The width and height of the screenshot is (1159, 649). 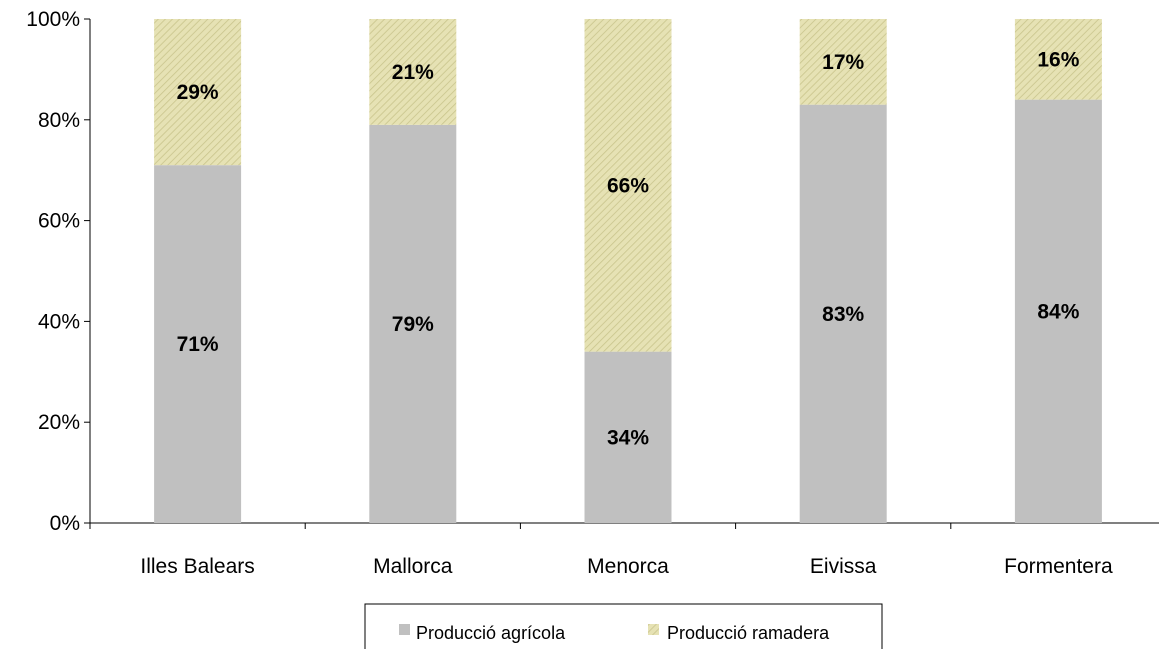 I want to click on x-tick-label: Mallorca, so click(x=413, y=566).